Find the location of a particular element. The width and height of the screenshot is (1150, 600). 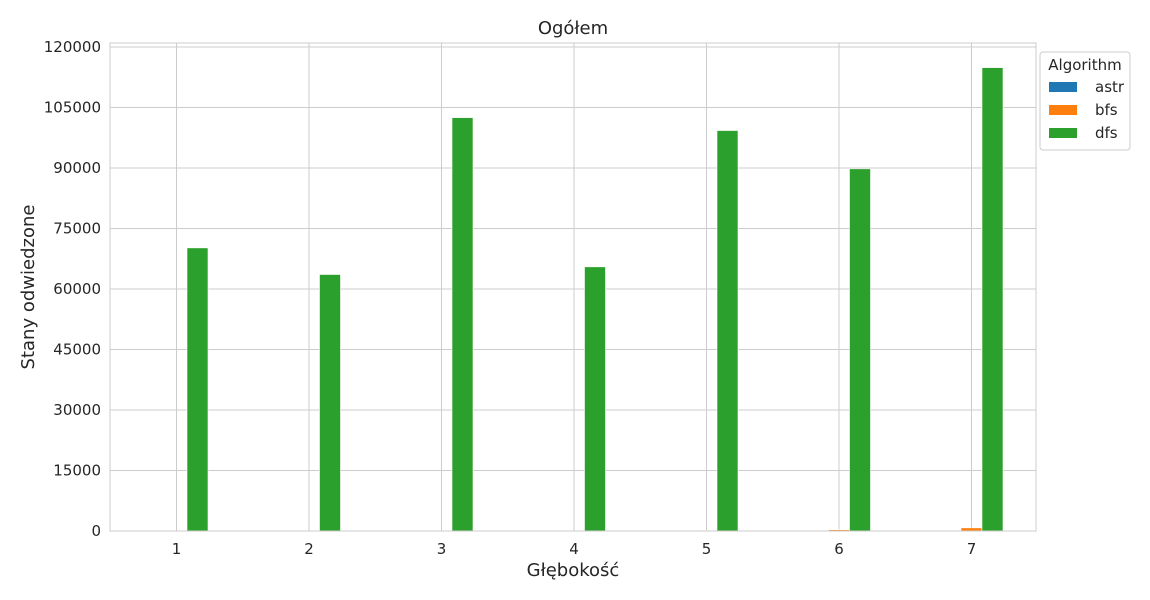

y-tick-label: 60000 is located at coordinates (77, 289).